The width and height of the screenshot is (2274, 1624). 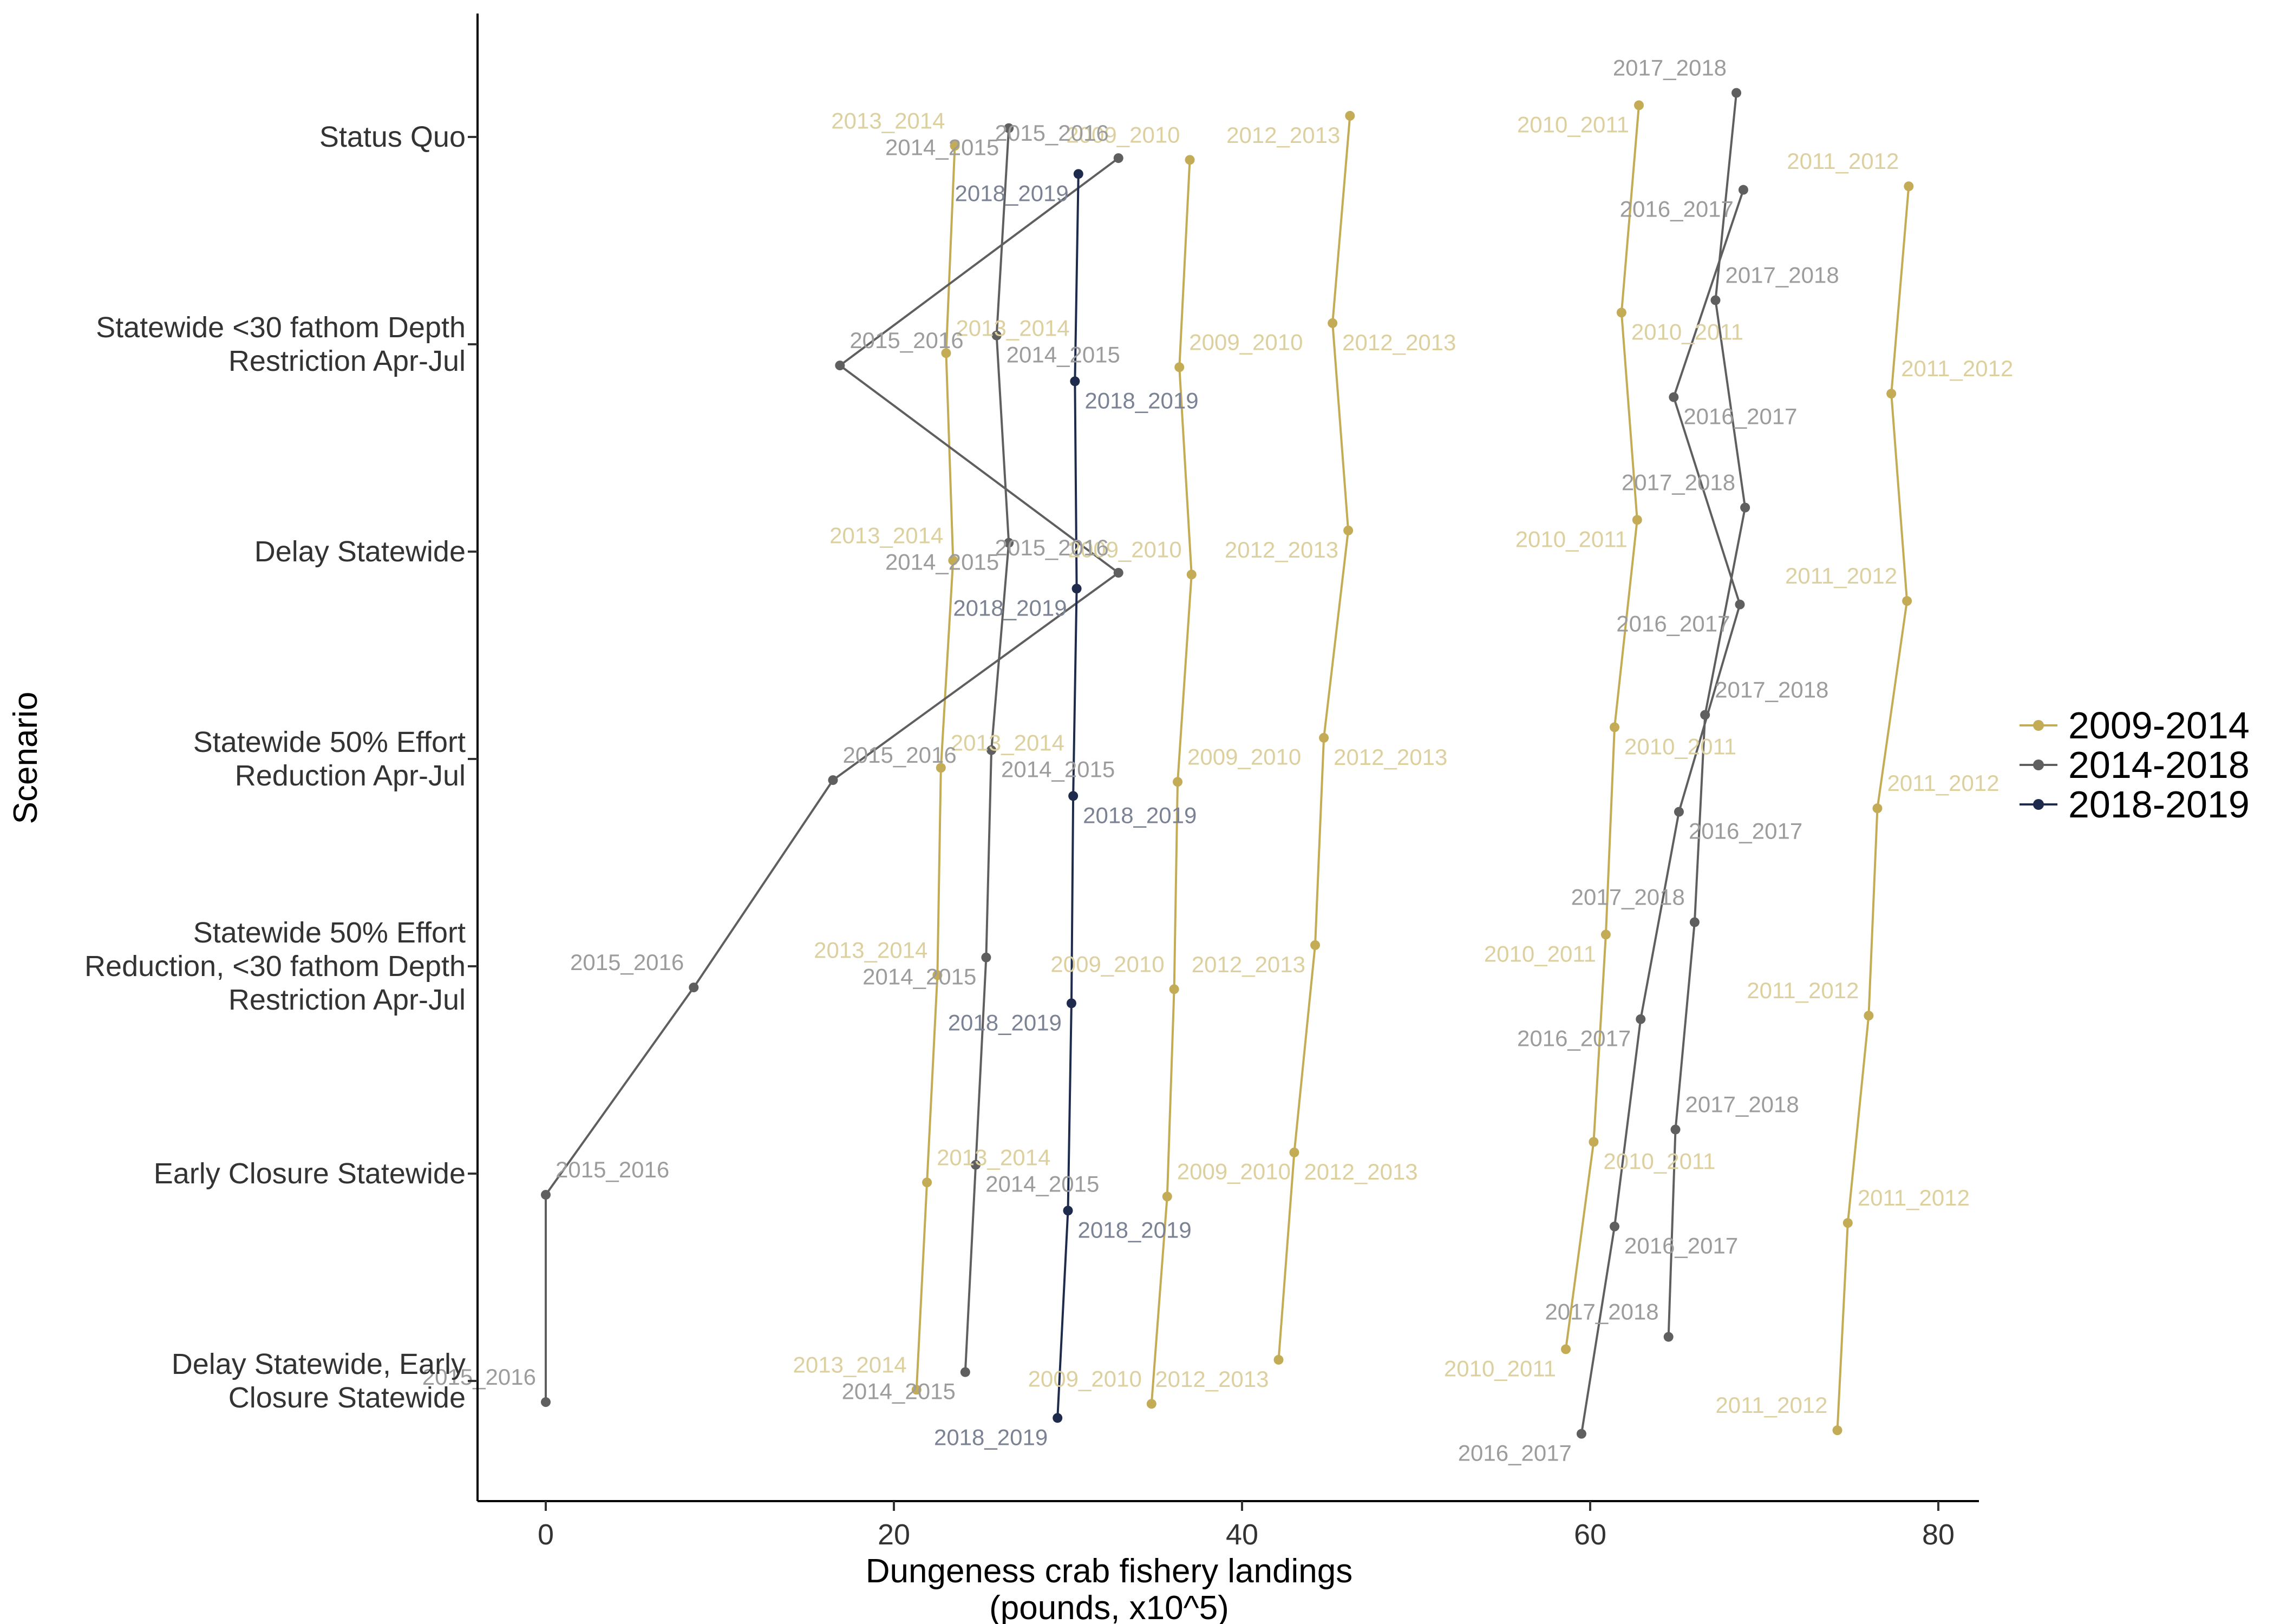 I want to click on data-label-2018-2019-5: 2018_2019, so click(x=1135, y=1229).